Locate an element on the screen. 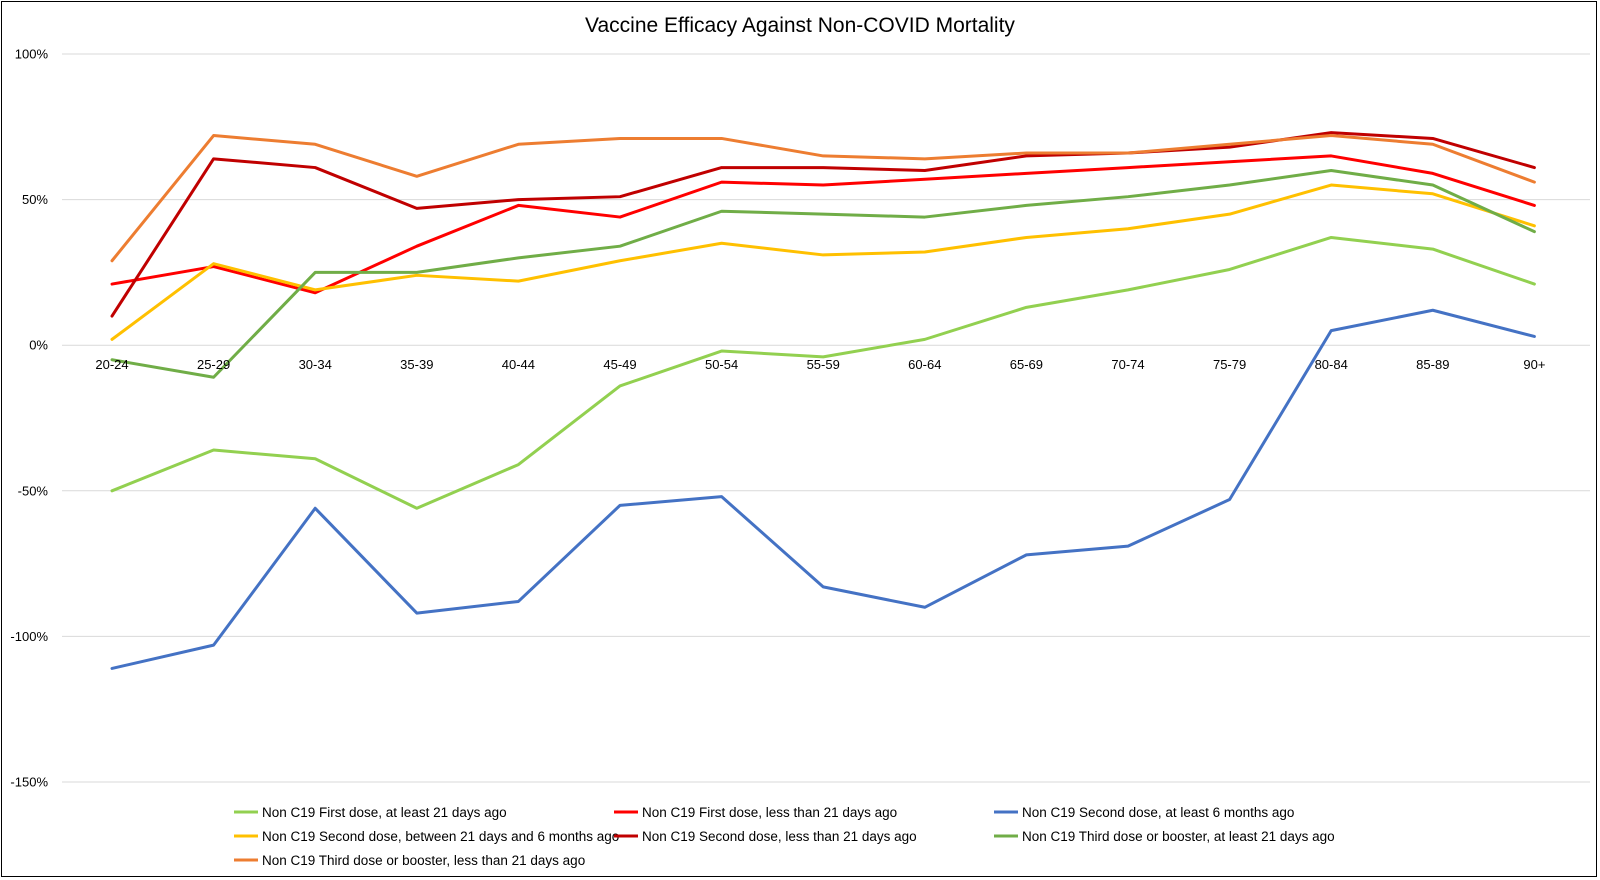 This screenshot has width=1600, height=880. x-tick-label: 65-69 is located at coordinates (1026, 364).